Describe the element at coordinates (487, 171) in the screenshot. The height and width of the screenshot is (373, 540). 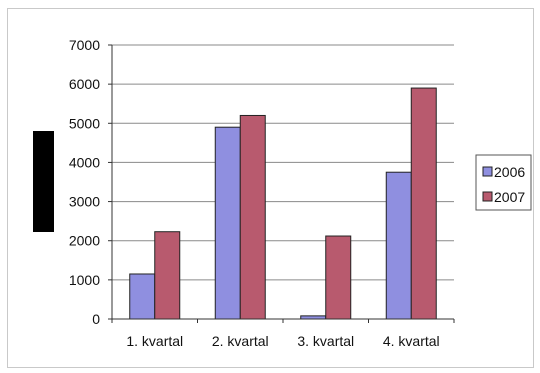
I see `legend-swatch-2006` at that location.